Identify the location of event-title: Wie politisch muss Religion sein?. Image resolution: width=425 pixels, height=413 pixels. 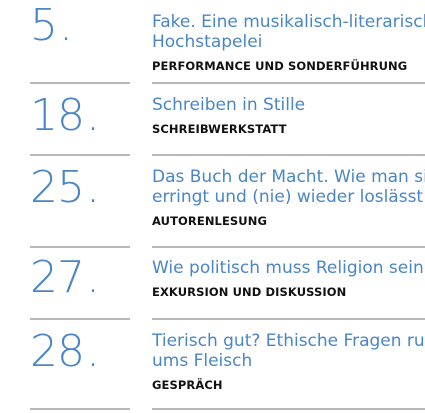
(288, 268).